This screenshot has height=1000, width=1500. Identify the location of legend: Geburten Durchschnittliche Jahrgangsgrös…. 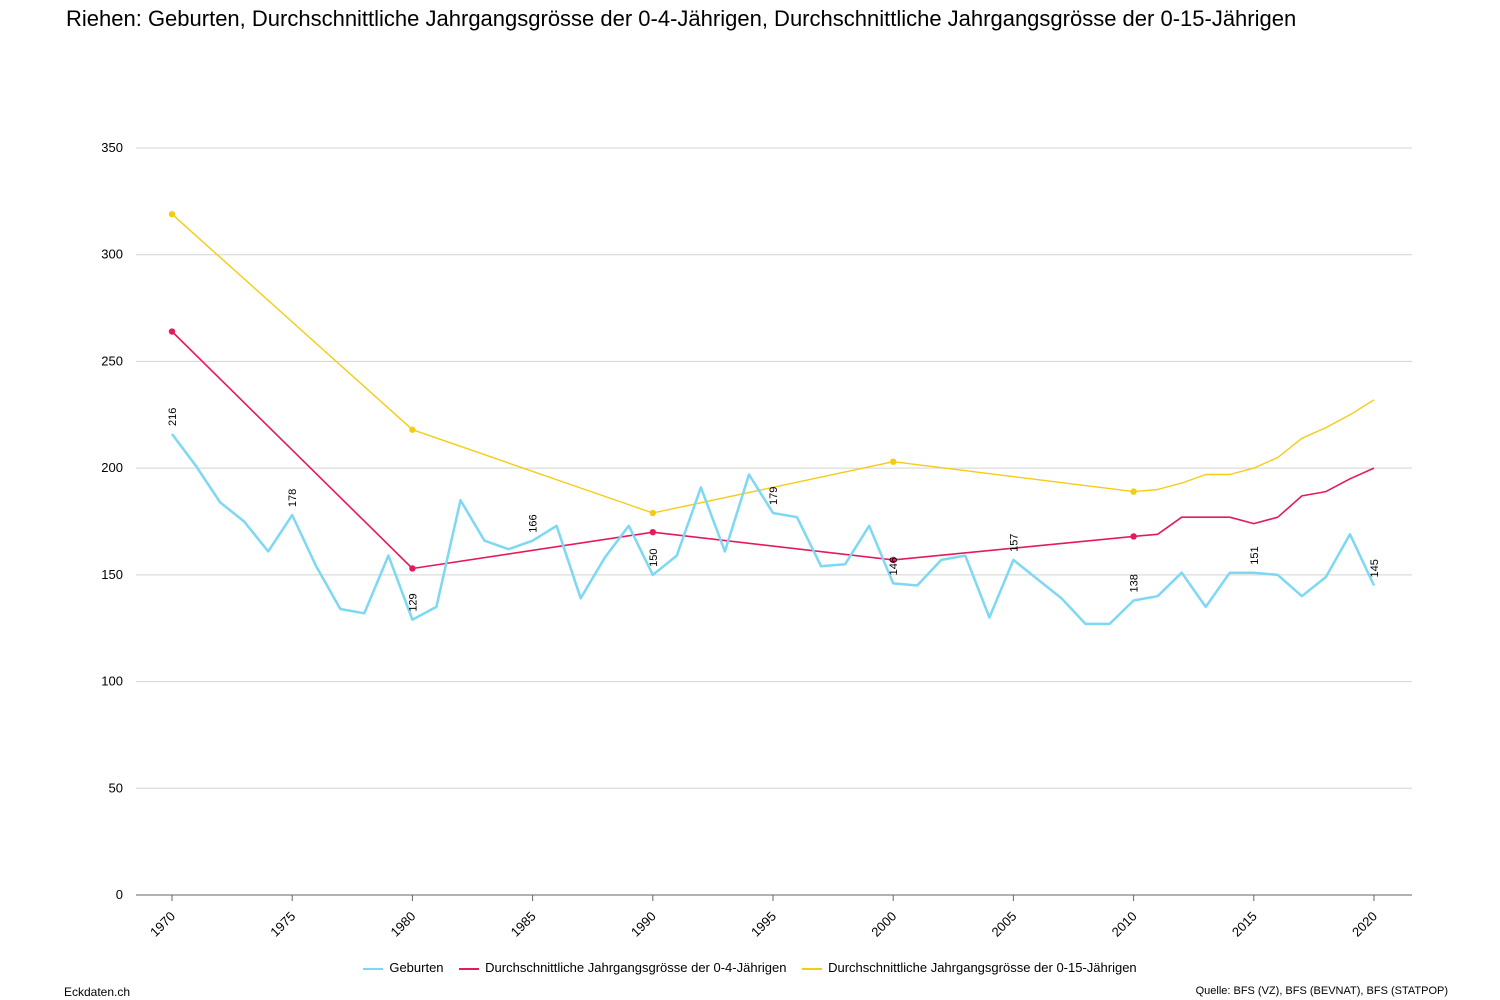
(750, 967).